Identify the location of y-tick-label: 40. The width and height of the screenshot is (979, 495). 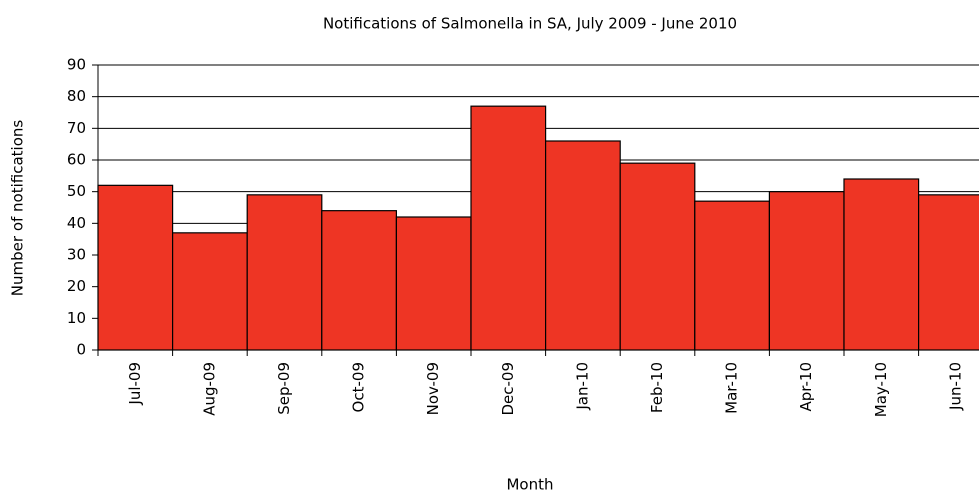
(76, 223).